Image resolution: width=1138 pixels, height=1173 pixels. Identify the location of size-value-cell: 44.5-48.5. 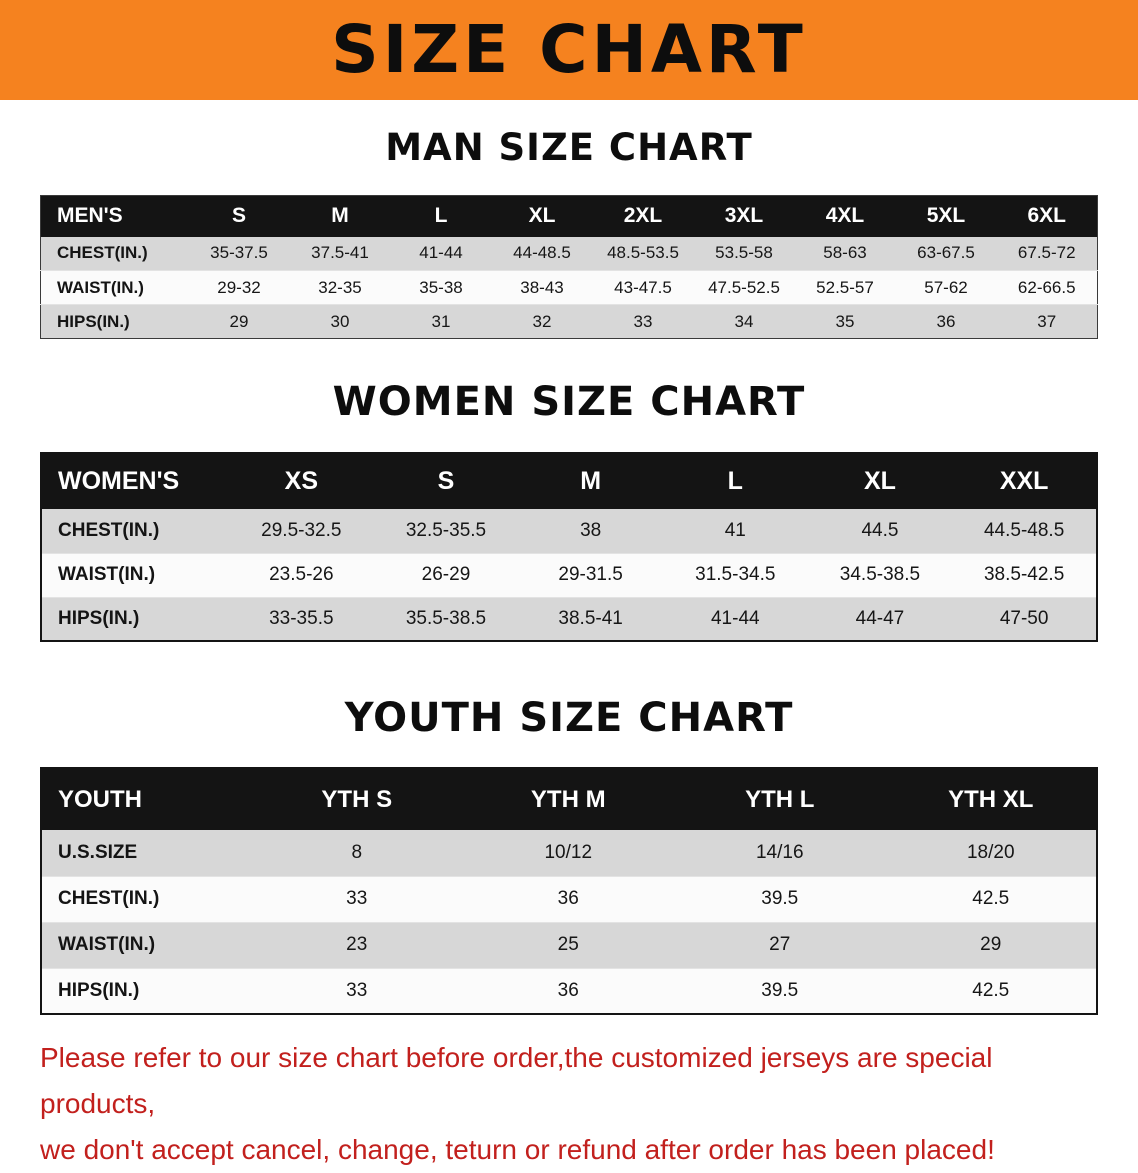
(1024, 530).